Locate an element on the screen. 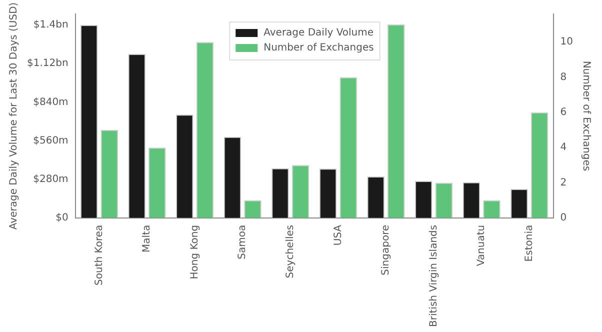  x-tick-label: Singapore is located at coordinates (386, 250).